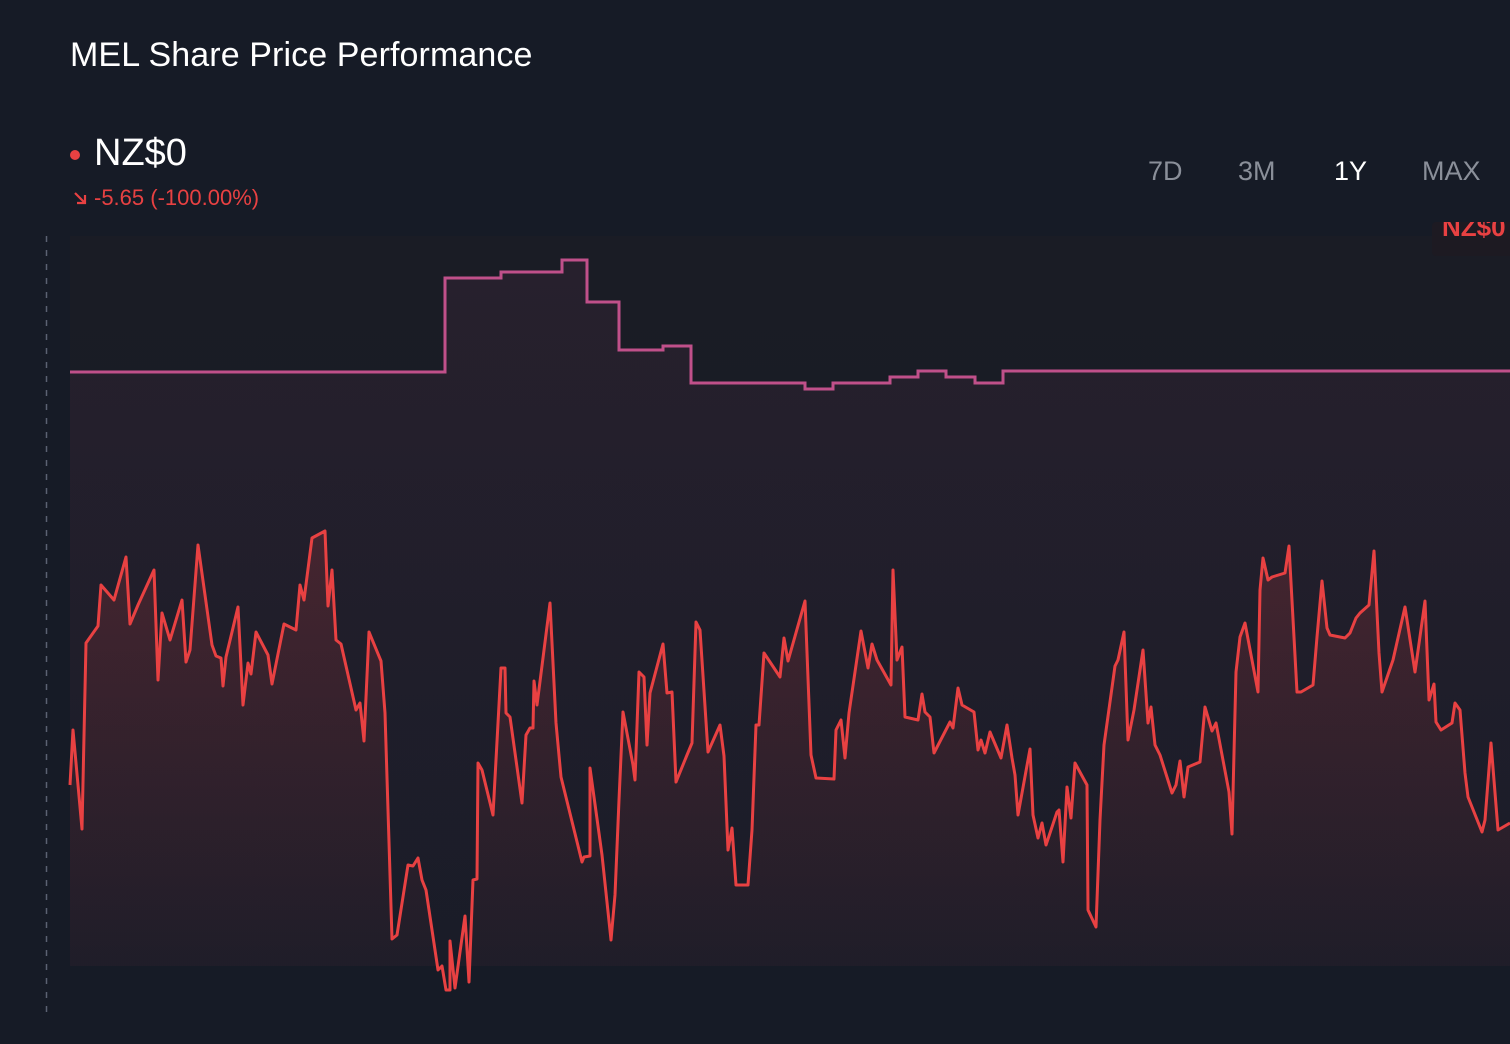 The width and height of the screenshot is (1510, 1044). I want to click on series-dot-icon, so click(75, 154).